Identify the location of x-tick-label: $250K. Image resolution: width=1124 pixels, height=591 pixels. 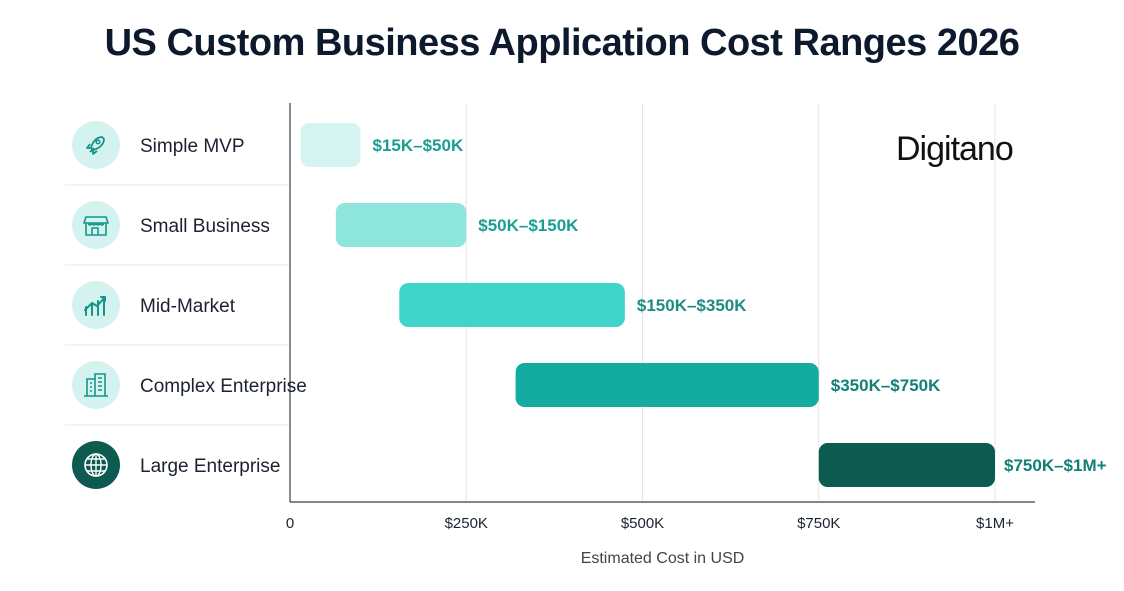
(466, 523).